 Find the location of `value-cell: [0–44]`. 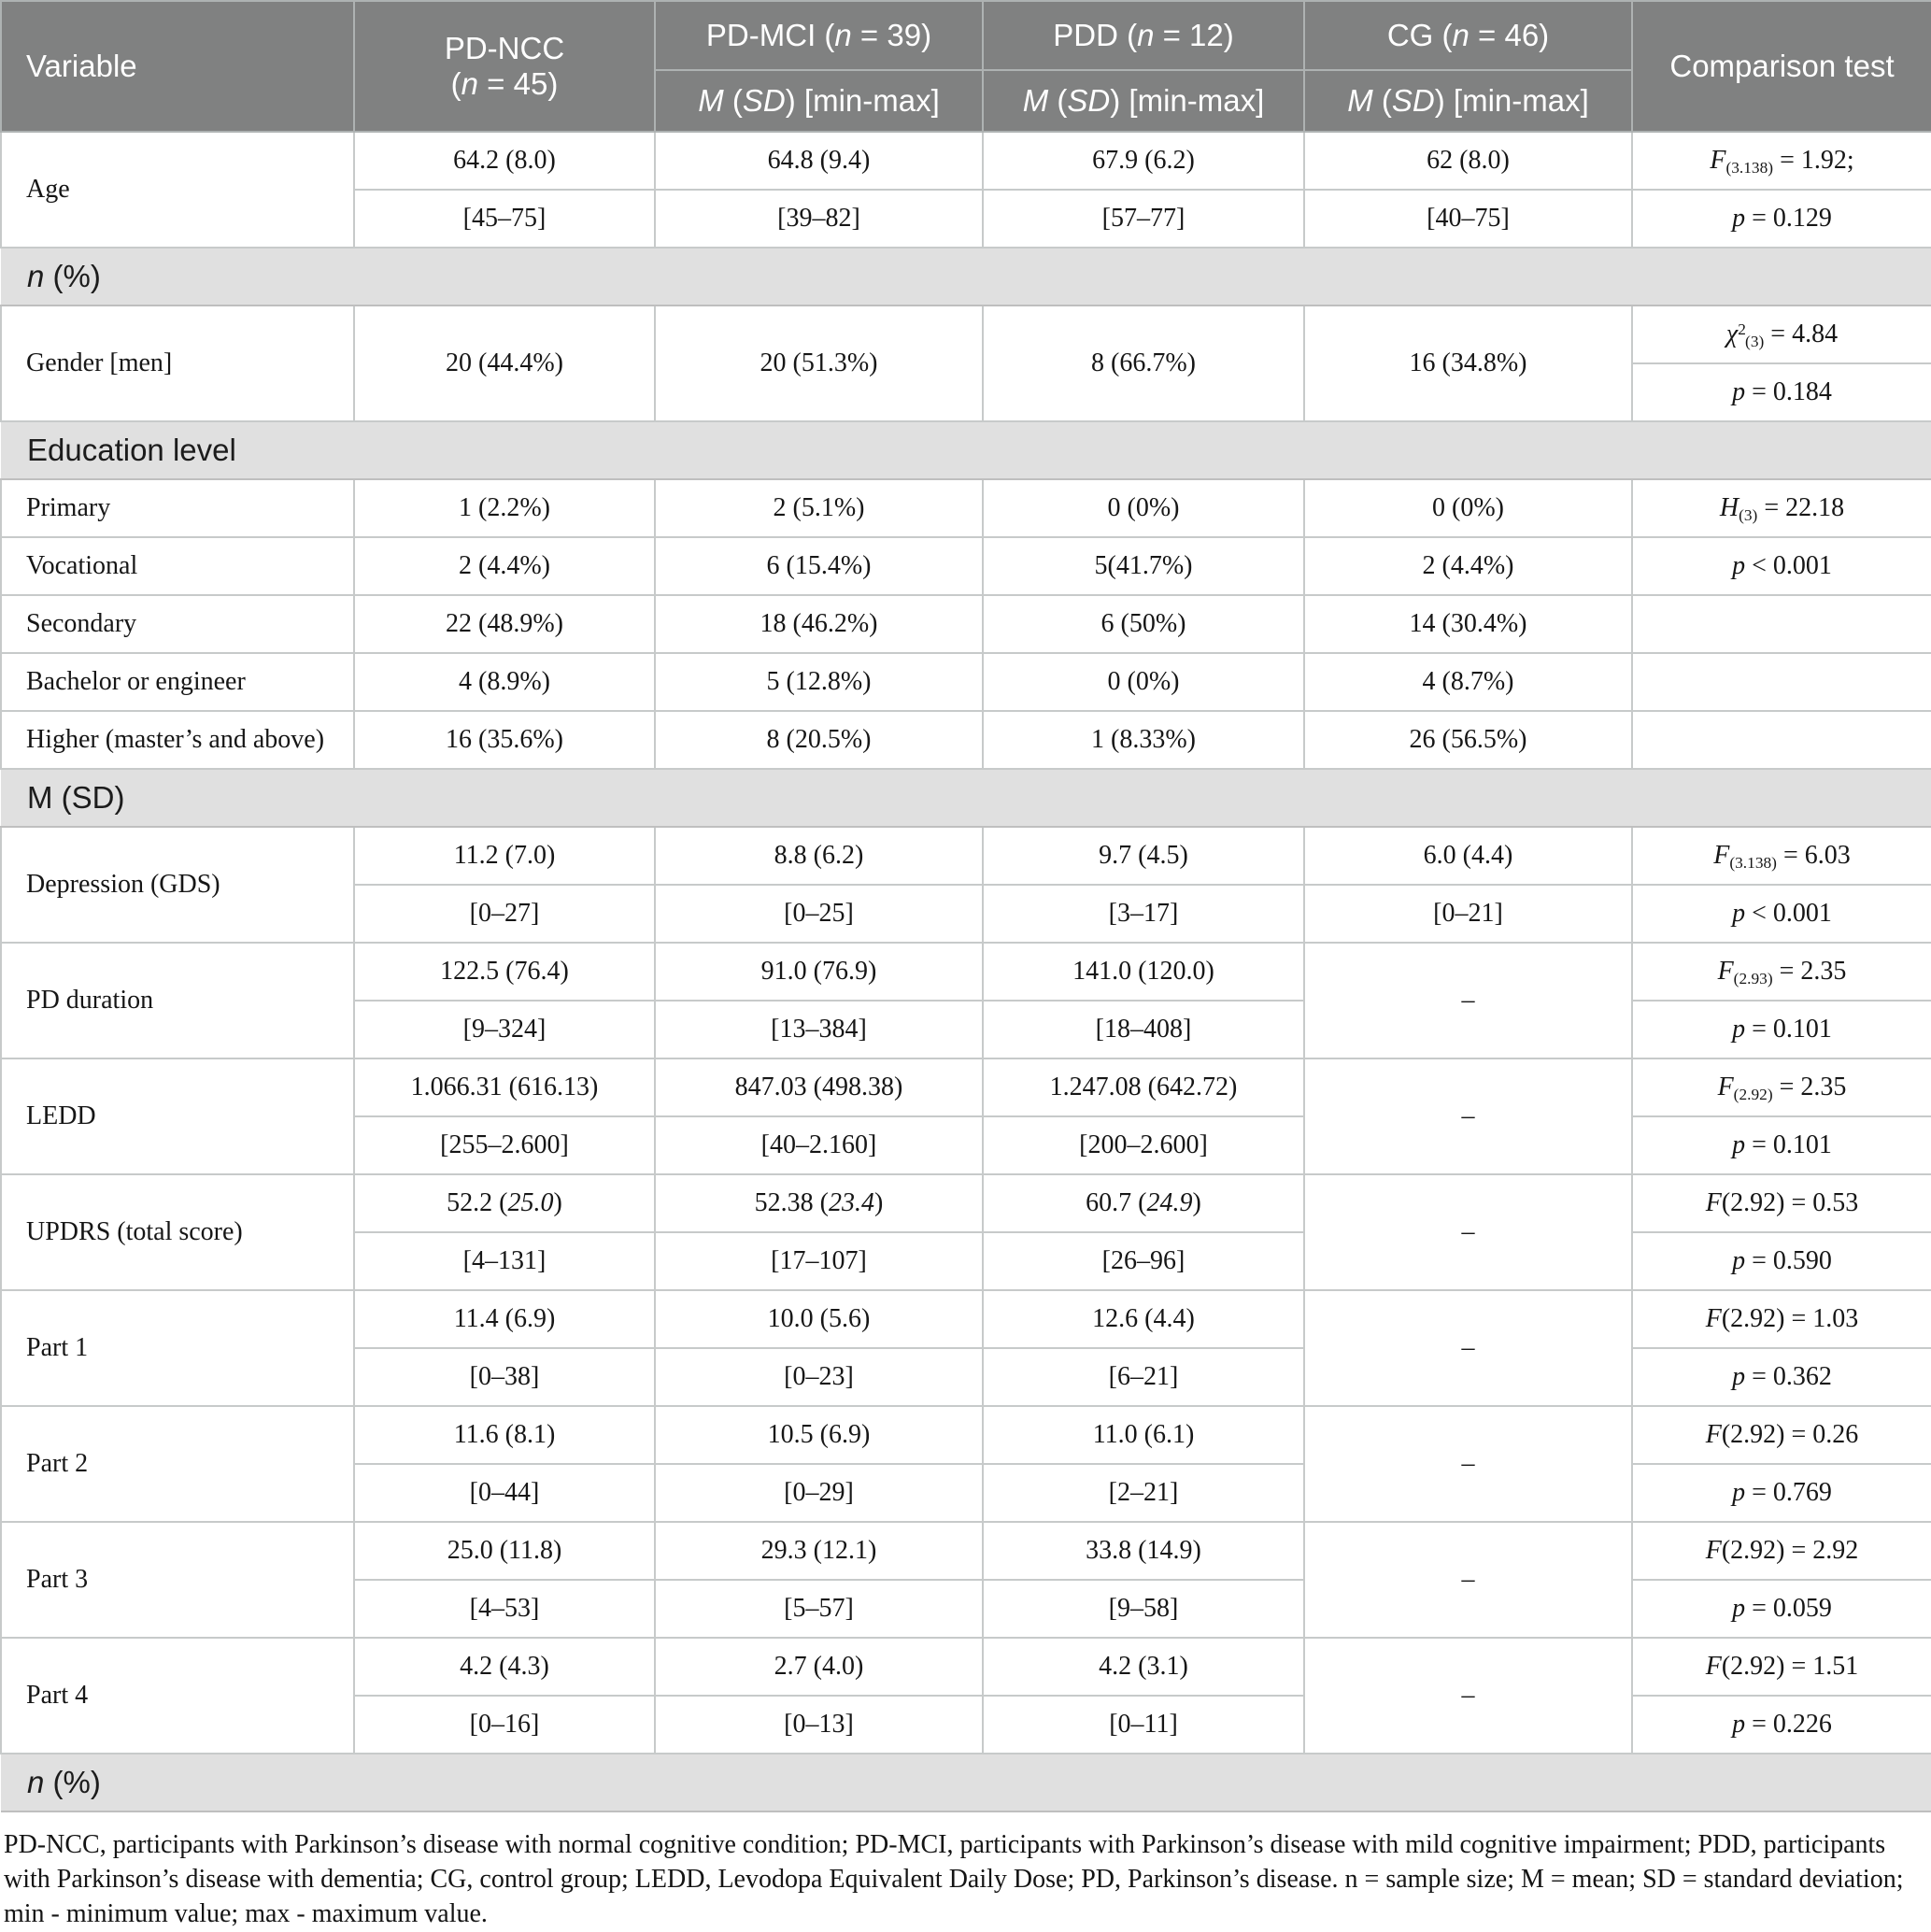

value-cell: [0–44] is located at coordinates (505, 1493).